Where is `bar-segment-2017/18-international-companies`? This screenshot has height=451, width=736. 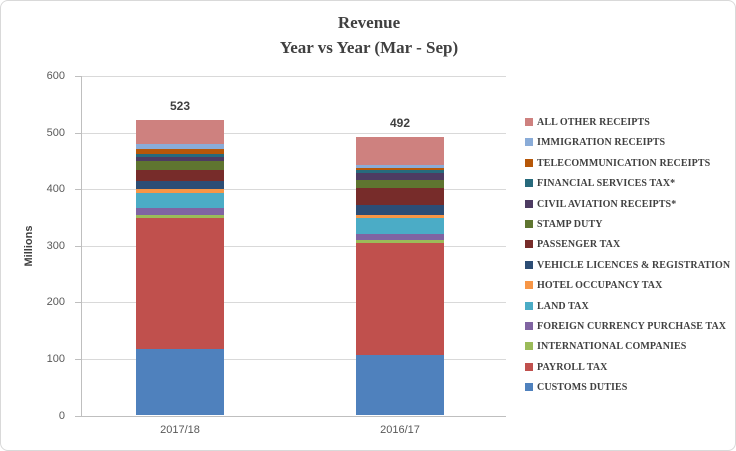
bar-segment-2017/18-international-companies is located at coordinates (180, 217).